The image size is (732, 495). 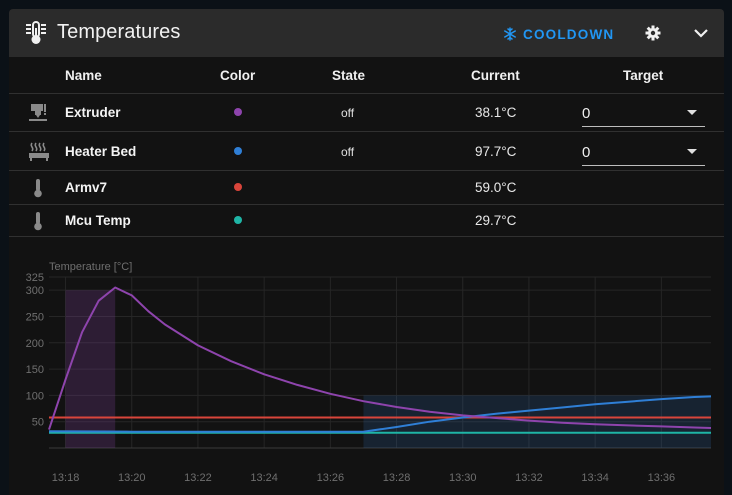 What do you see at coordinates (35, 278) in the screenshot?
I see `y-tick-label: 325` at bounding box center [35, 278].